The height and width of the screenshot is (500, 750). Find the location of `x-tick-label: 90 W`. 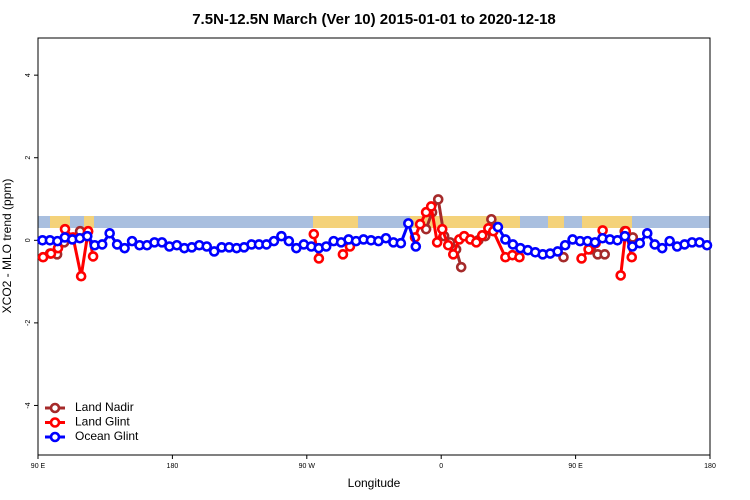

x-tick-label: 90 W is located at coordinates (307, 466).